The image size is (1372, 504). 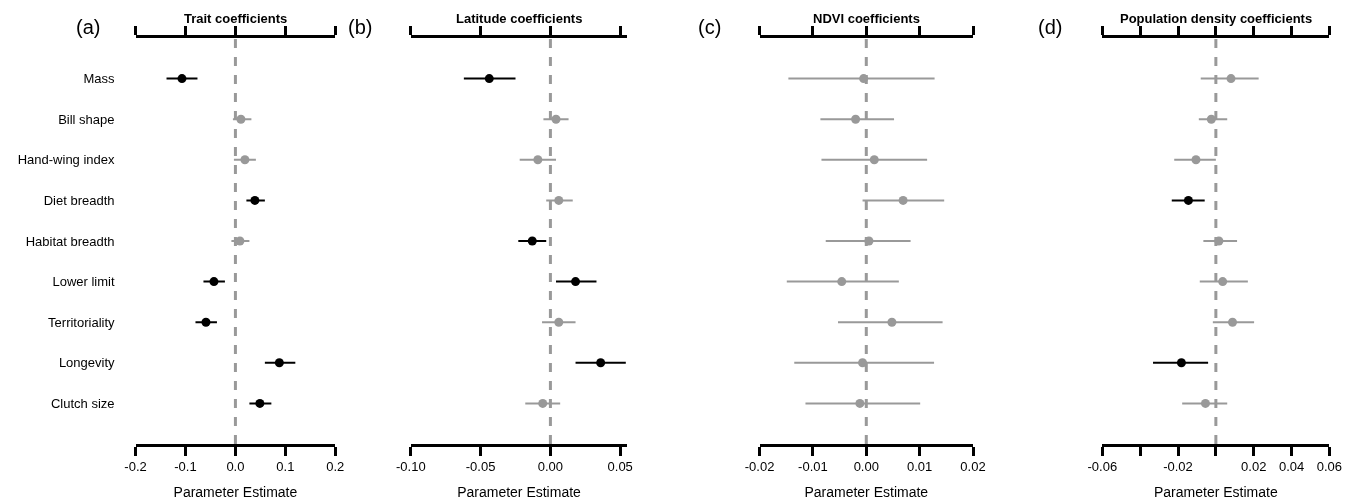 What do you see at coordinates (1329, 467) in the screenshot?
I see `x-tick-label: 0.06` at bounding box center [1329, 467].